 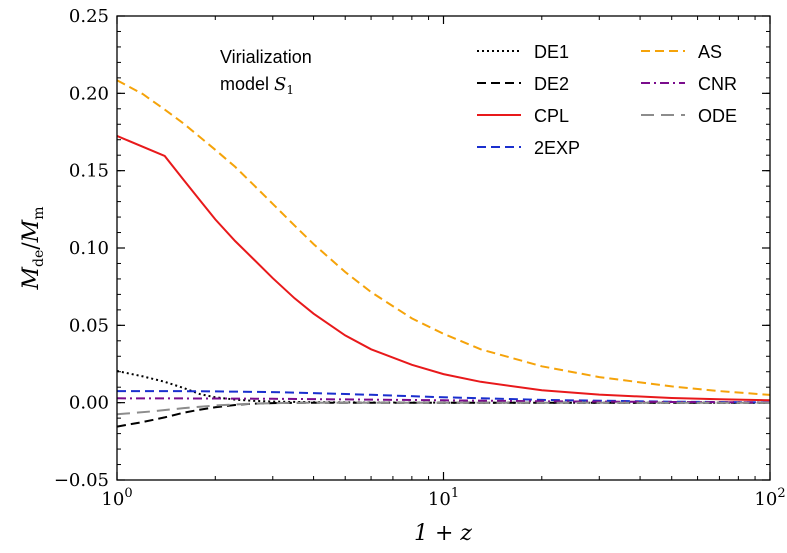 What do you see at coordinates (551, 52) in the screenshot?
I see `legend-label-de1: DE1` at bounding box center [551, 52].